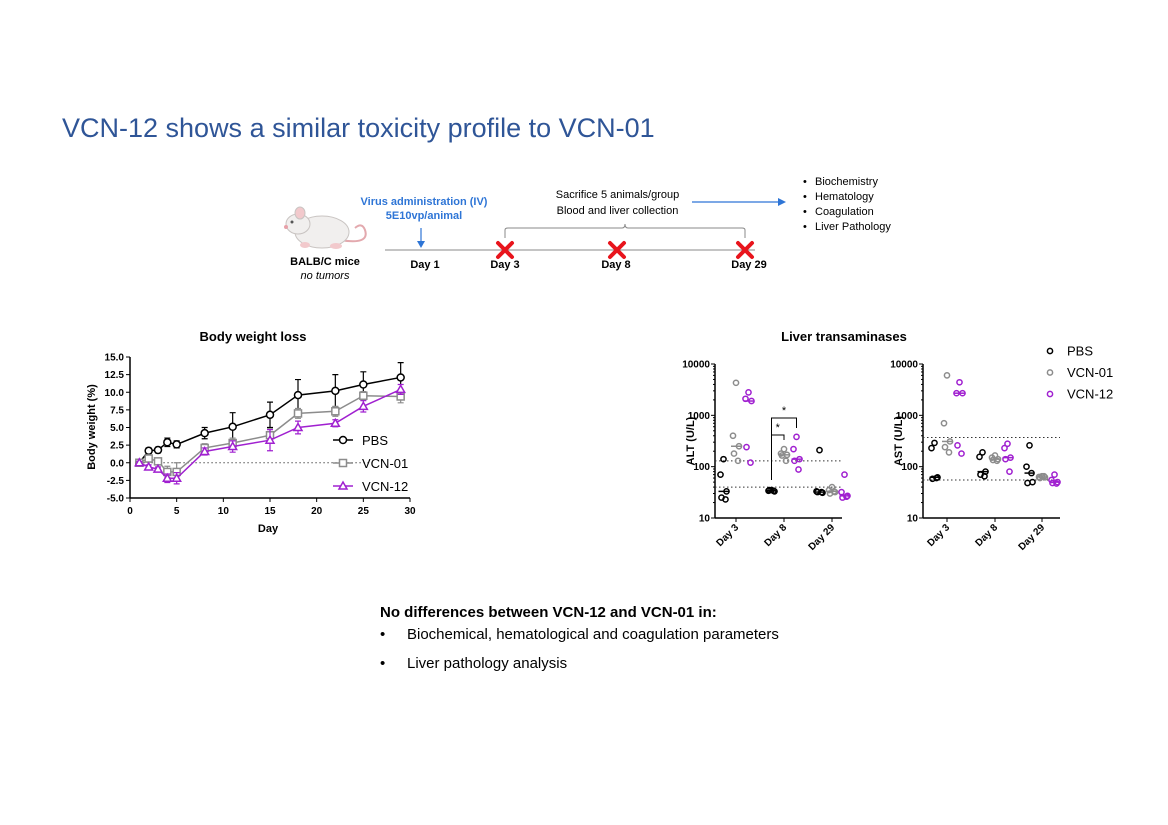  What do you see at coordinates (421, 238) in the screenshot?
I see `arrow-down-icon` at bounding box center [421, 238].